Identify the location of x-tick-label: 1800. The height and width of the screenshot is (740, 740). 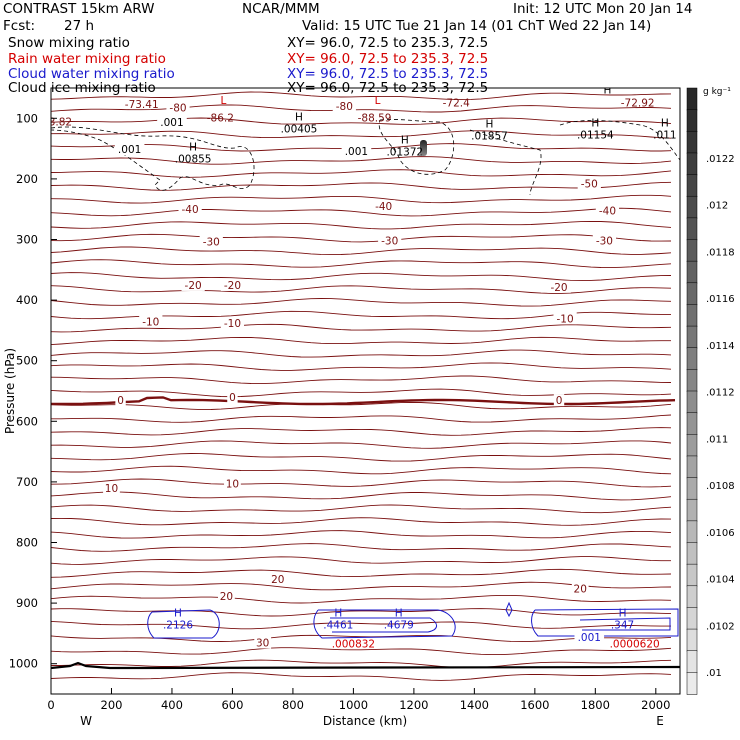
(595, 705).